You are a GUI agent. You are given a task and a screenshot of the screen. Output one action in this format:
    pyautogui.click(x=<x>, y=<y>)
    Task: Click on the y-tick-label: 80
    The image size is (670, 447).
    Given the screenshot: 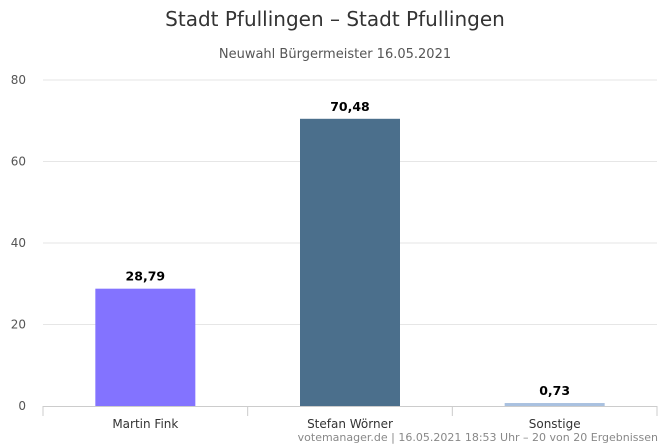 What is the action you would take?
    pyautogui.click(x=18, y=80)
    